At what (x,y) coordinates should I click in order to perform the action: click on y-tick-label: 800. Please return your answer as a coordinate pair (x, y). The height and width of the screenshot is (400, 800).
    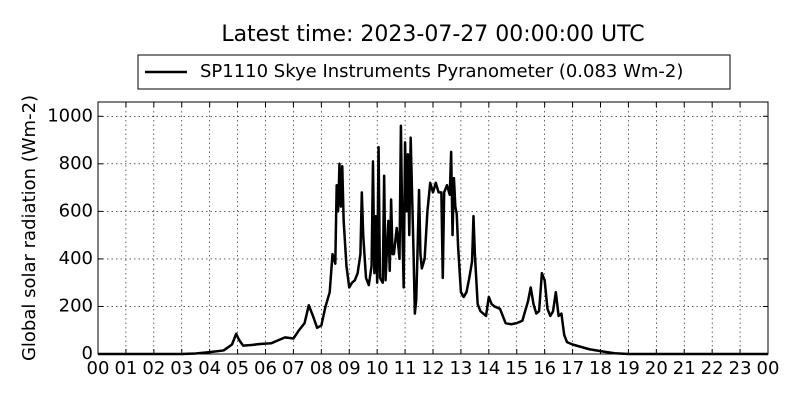
    Looking at the image, I should click on (76, 163).